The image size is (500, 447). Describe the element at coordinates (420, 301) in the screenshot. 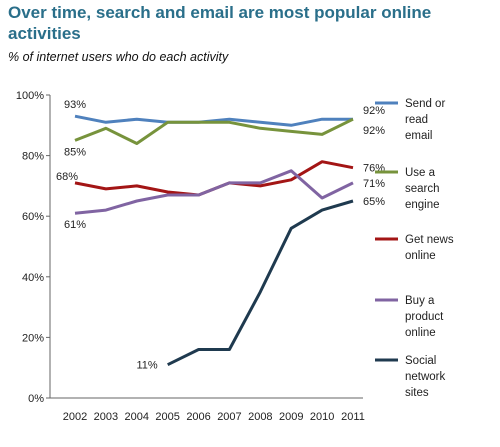

I see `legend-label: Buy a` at that location.